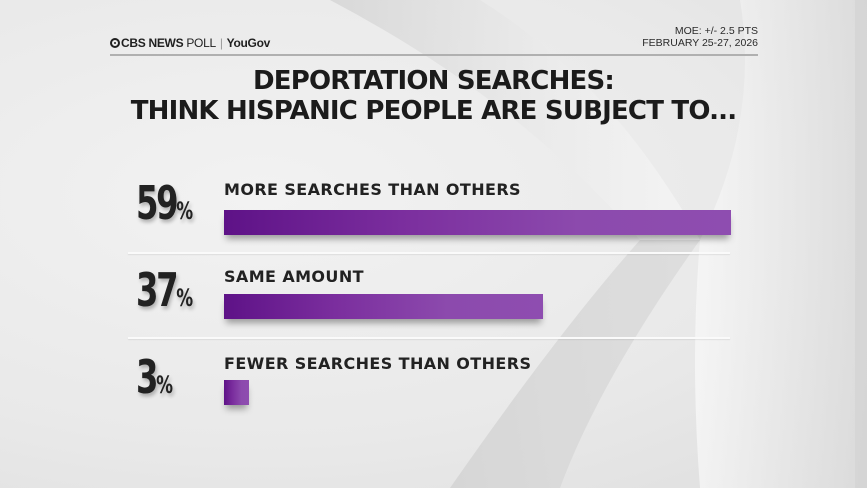  Describe the element at coordinates (165, 290) in the screenshot. I see `percent-value: 37%` at that location.